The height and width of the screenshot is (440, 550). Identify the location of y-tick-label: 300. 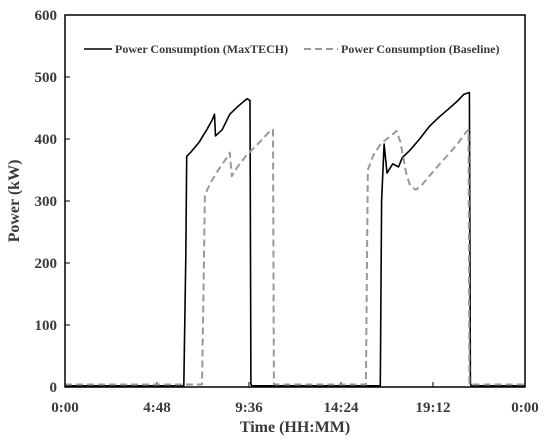
(46, 202).